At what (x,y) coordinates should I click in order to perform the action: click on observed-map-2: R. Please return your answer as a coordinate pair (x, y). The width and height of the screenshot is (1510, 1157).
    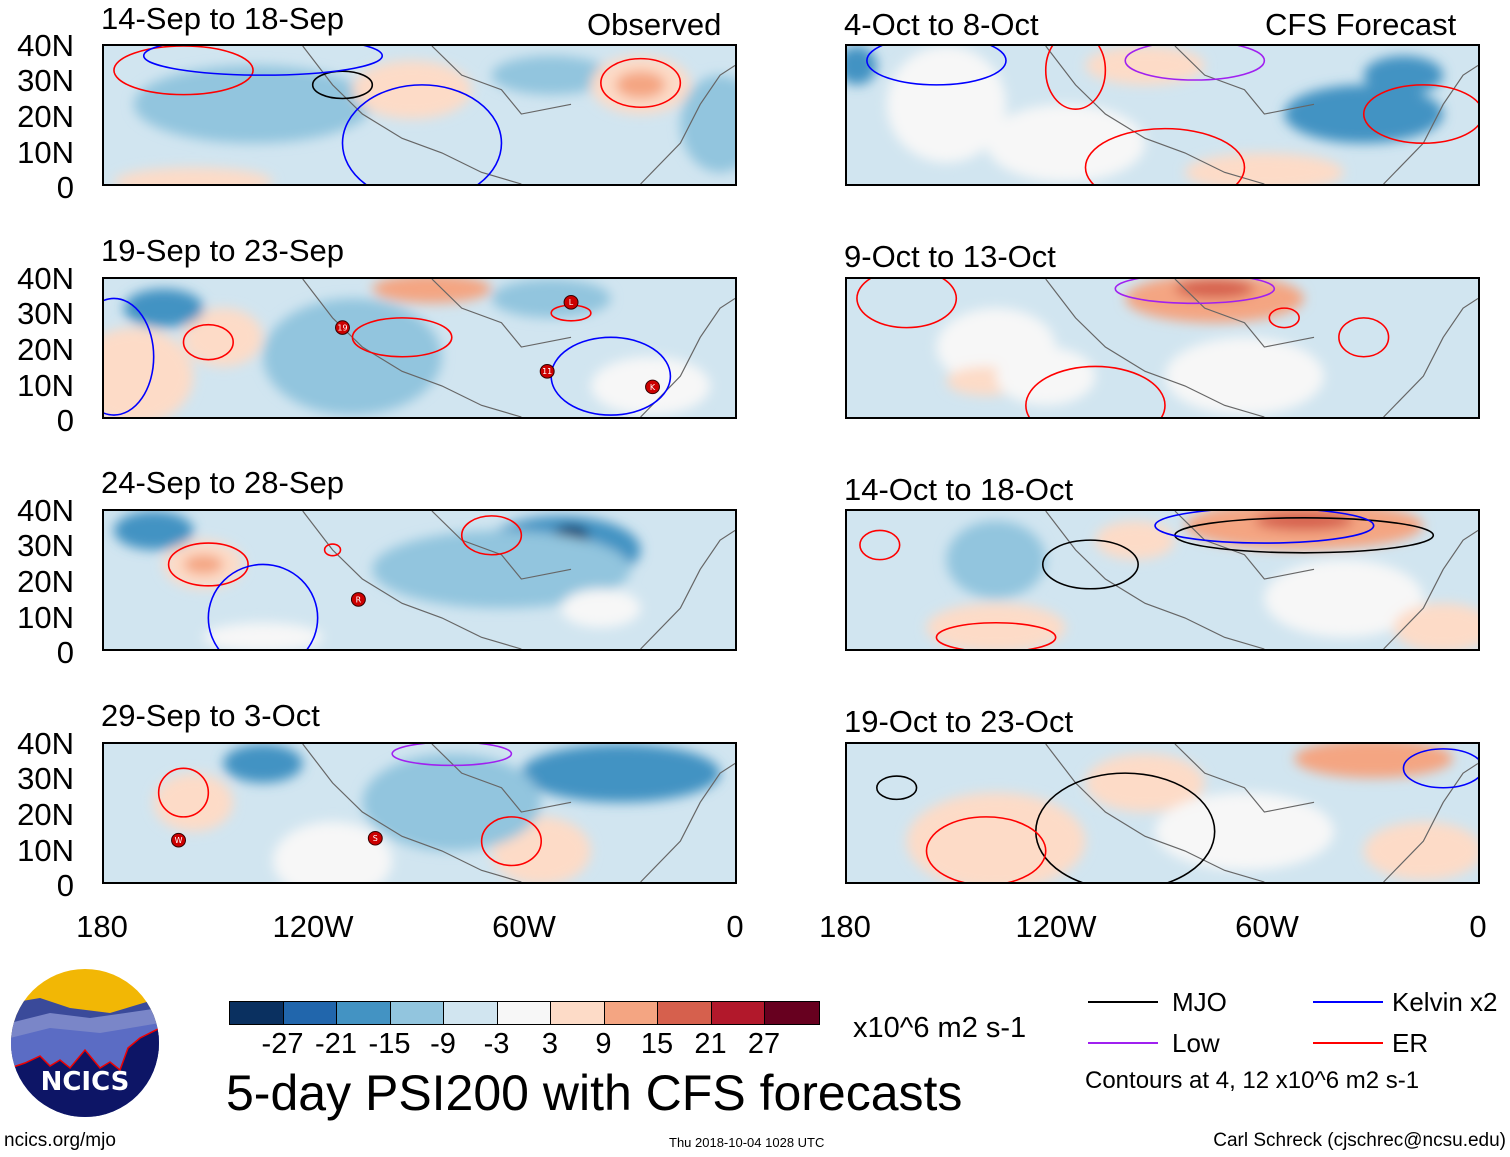
    Looking at the image, I should click on (419, 580).